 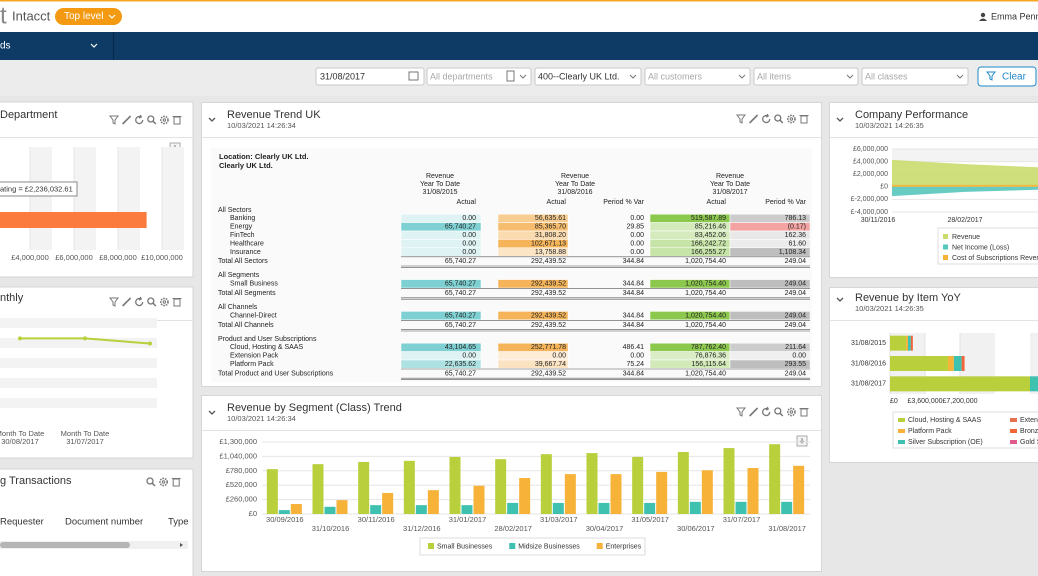 What do you see at coordinates (20, 338) in the screenshot?
I see `point` at bounding box center [20, 338].